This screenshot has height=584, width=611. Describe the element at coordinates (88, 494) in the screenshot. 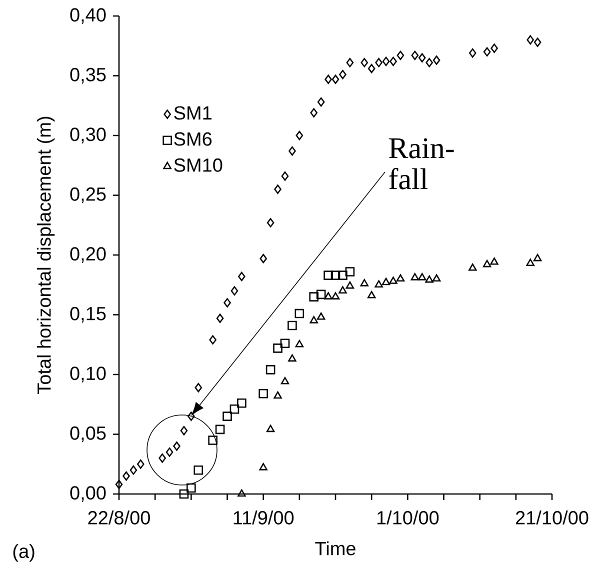

I see `y-tick-label: 0,00` at that location.